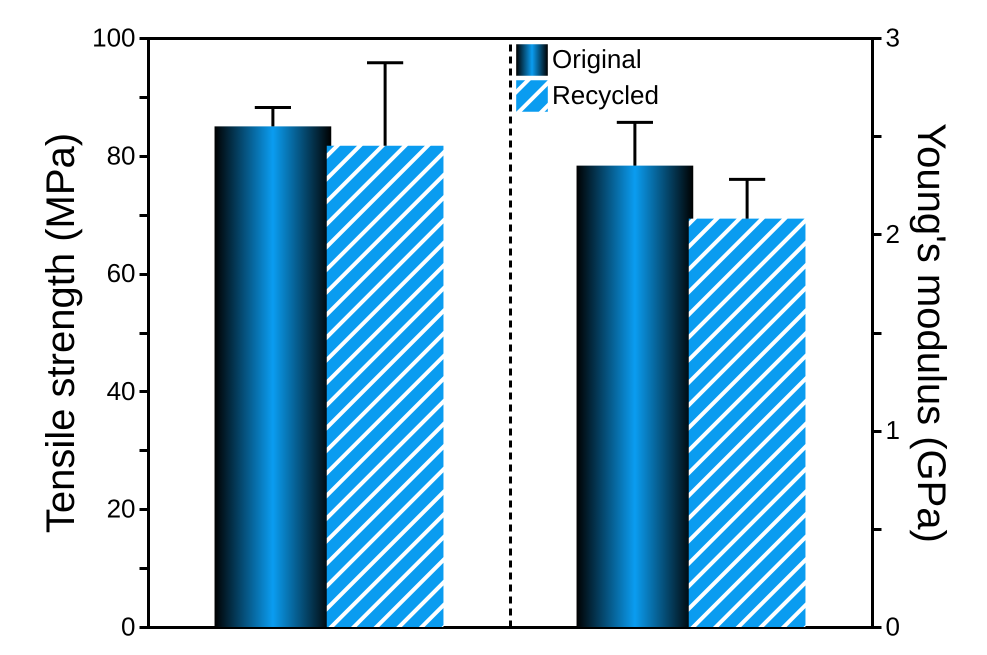 Image resolution: width=987 pixels, height=655 pixels. I want to click on legend-label: Recycled, so click(605, 95).